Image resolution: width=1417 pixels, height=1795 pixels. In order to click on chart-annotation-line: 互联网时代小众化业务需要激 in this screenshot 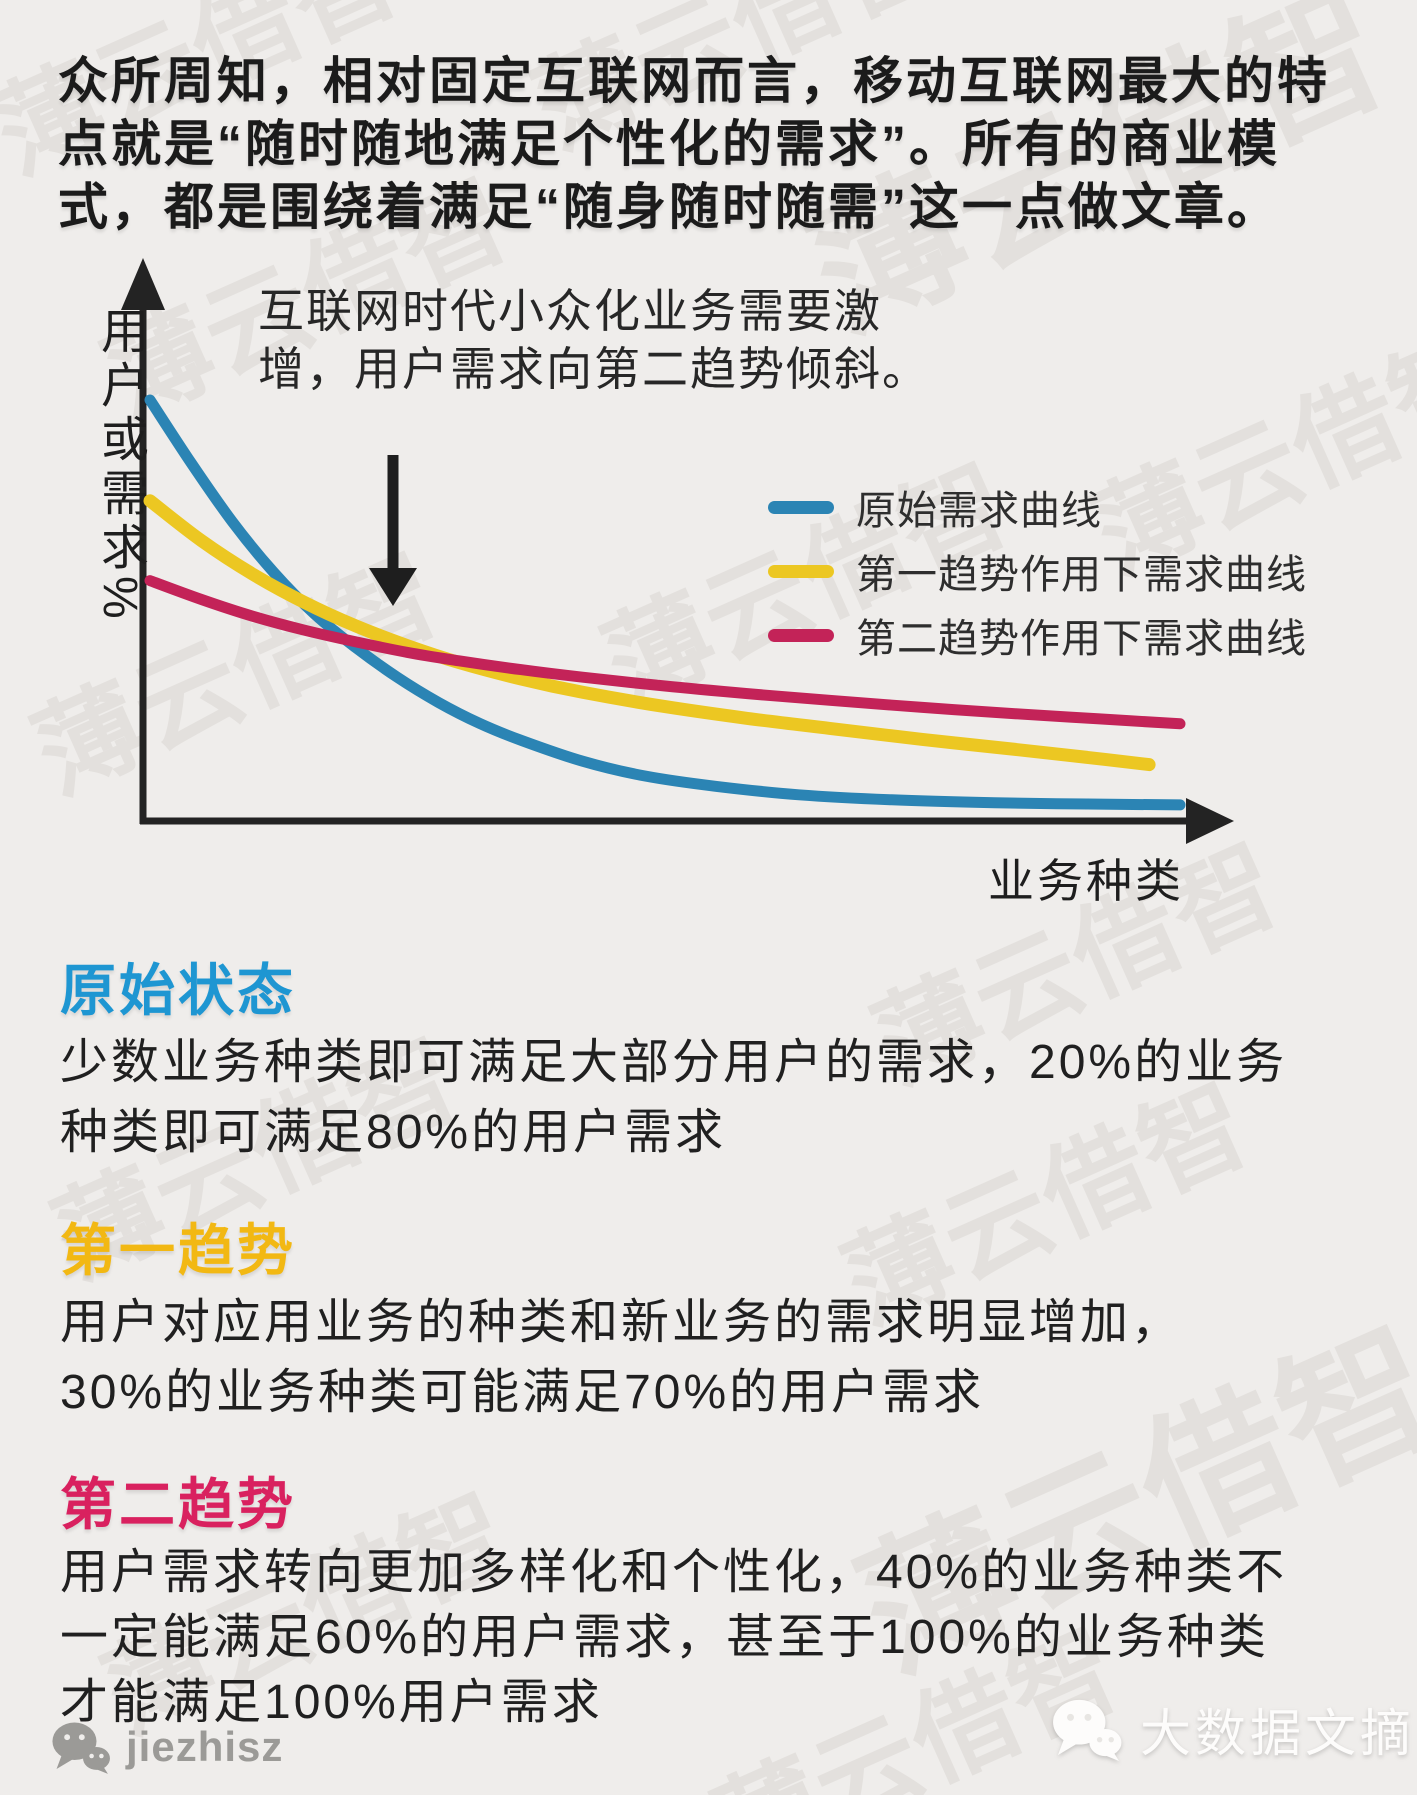, I will do `click(570, 311)`.